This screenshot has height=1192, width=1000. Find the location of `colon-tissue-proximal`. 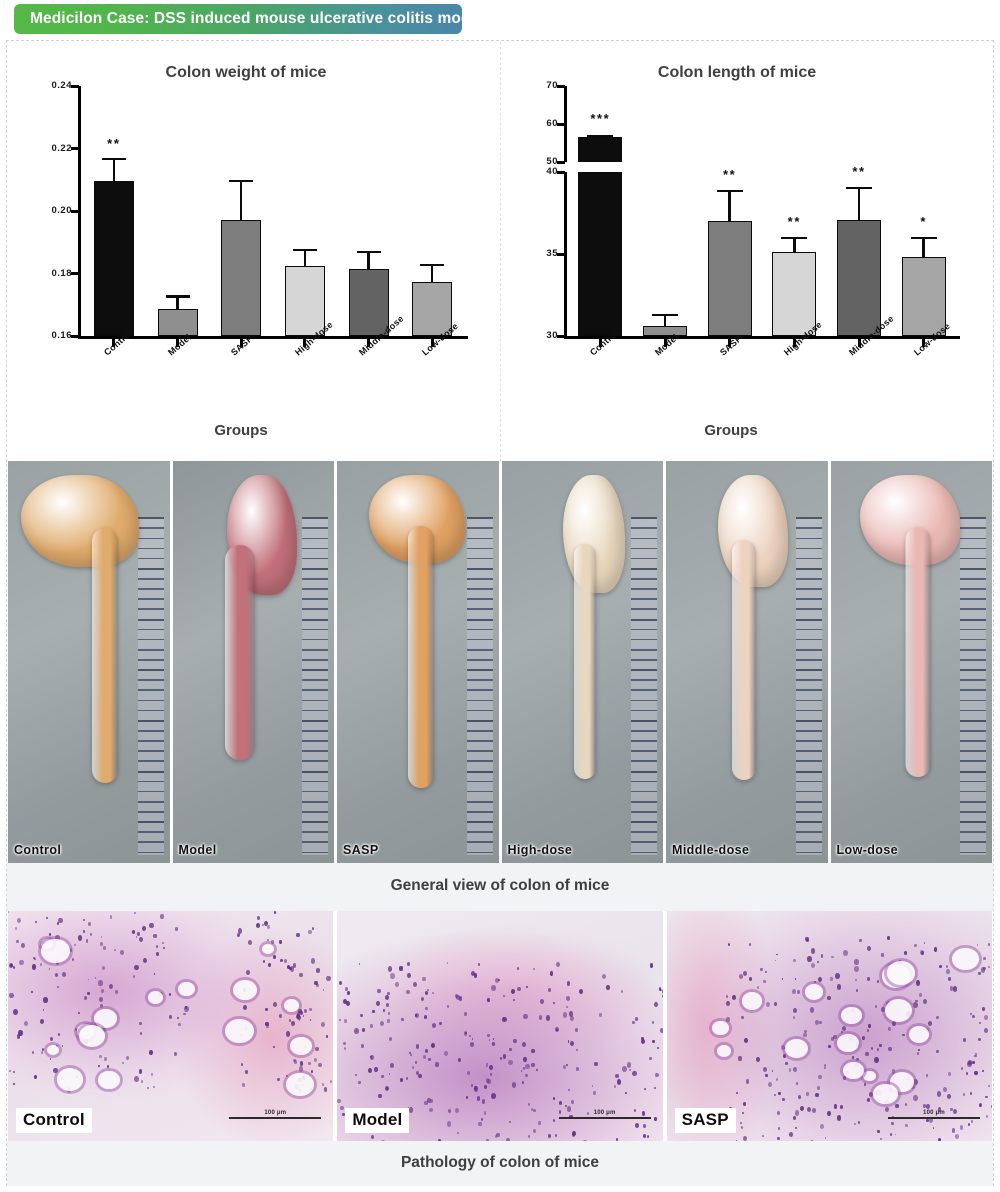

colon-tissue-proximal is located at coordinates (79, 521).